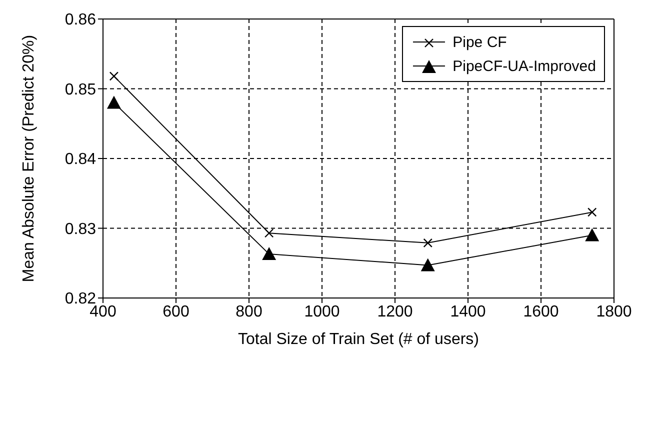  Describe the element at coordinates (80, 229) in the screenshot. I see `y-tick-label: 0.83` at that location.